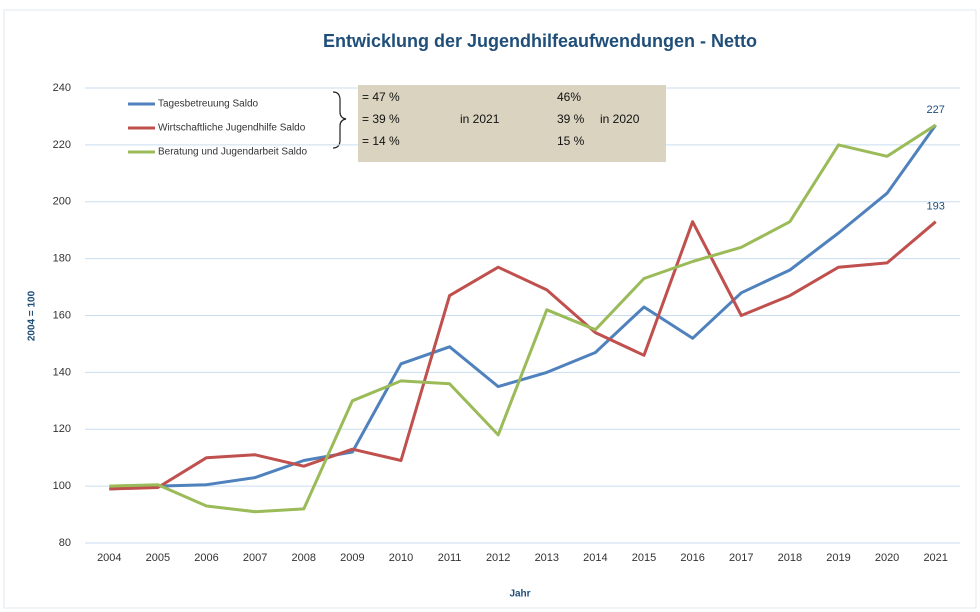 Image resolution: width=980 pixels, height=612 pixels. What do you see at coordinates (109, 558) in the screenshot?
I see `x-tick-label: 2004` at bounding box center [109, 558].